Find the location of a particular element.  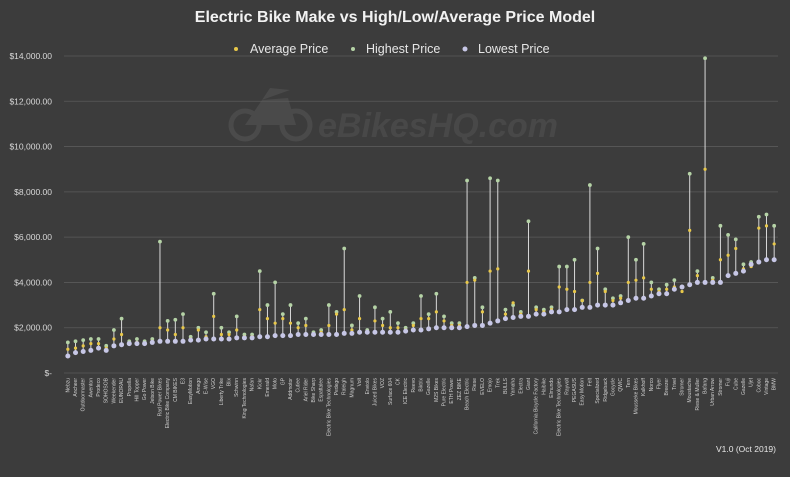

x-tick-label: CM BIKES is located at coordinates (176, 389).